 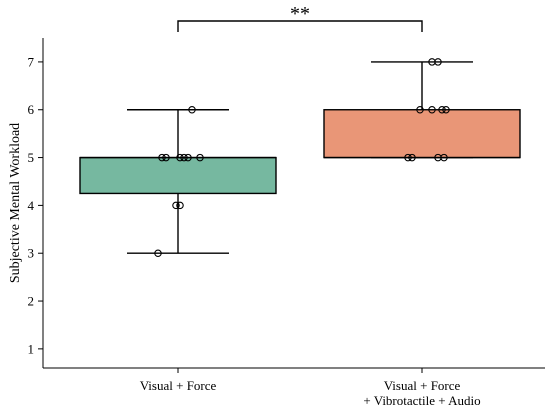 I want to click on y-tick-label: 3, so click(x=31, y=253).